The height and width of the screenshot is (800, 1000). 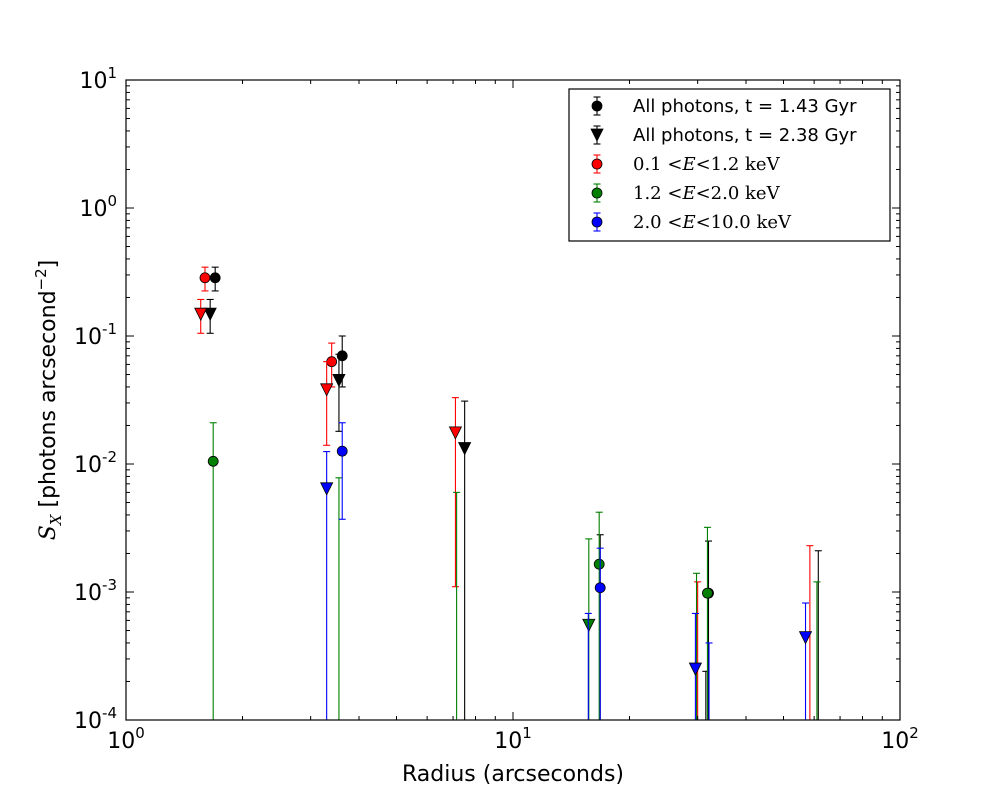 What do you see at coordinates (712, 222) in the screenshot?
I see `legend-label: 2.0 <E<10.0 keV` at bounding box center [712, 222].